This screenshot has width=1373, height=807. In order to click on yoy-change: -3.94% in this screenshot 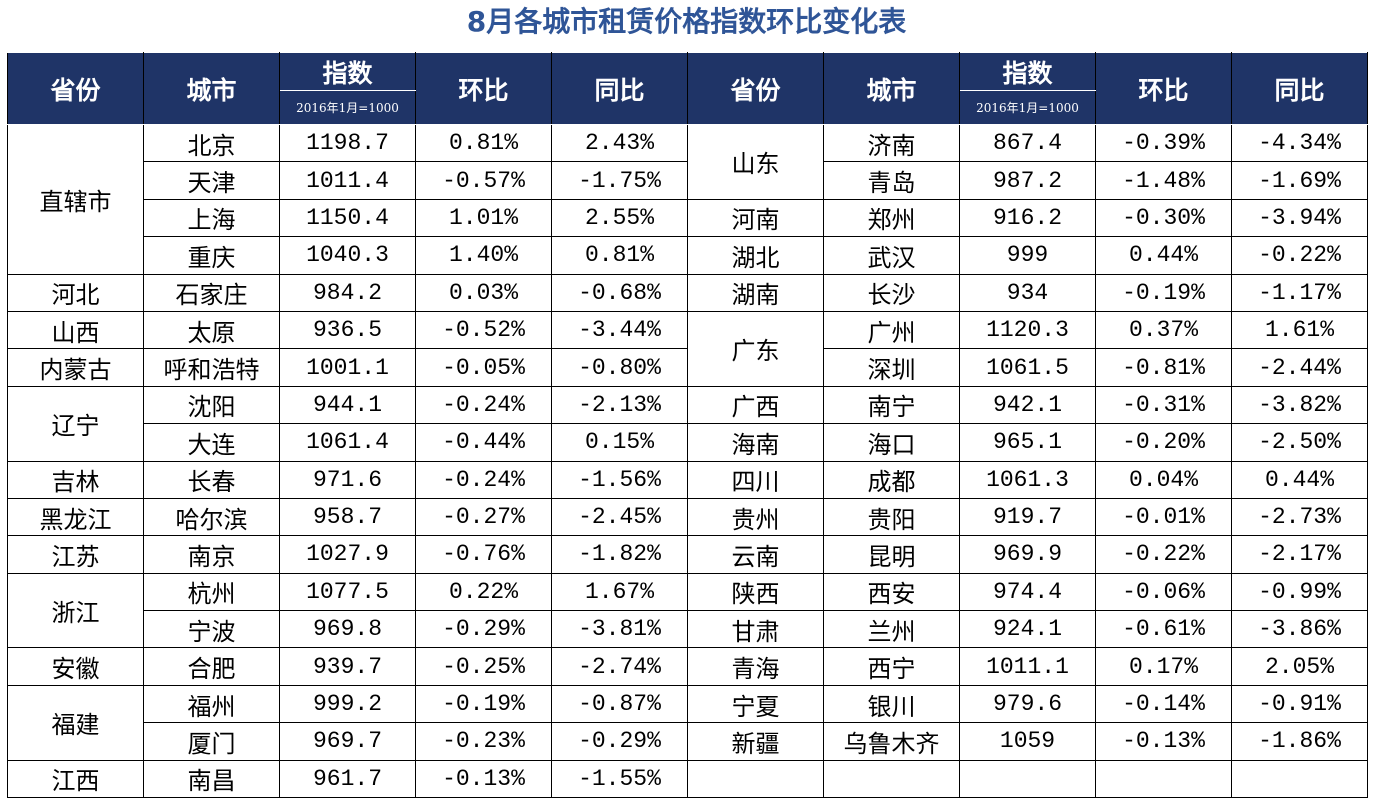, I will do `click(1299, 218)`.